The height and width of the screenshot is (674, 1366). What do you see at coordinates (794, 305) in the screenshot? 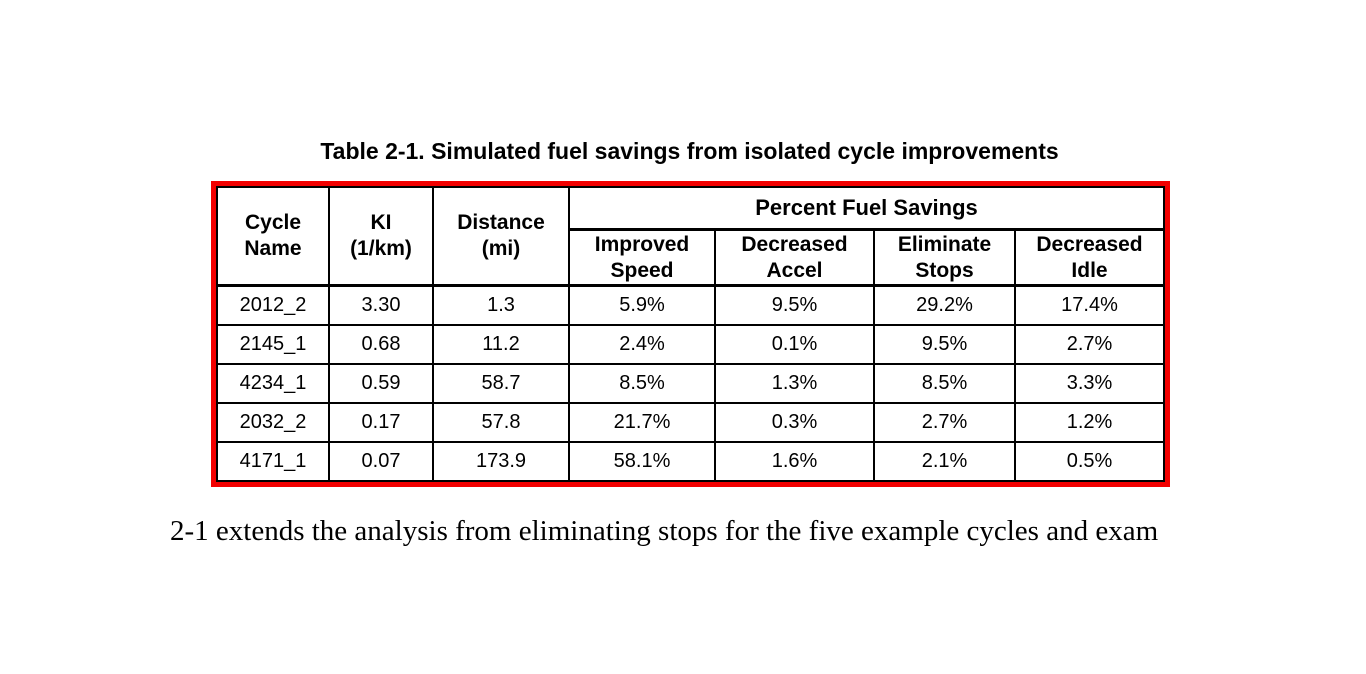
I see `cell-decreased-accel: 9.5%` at bounding box center [794, 305].